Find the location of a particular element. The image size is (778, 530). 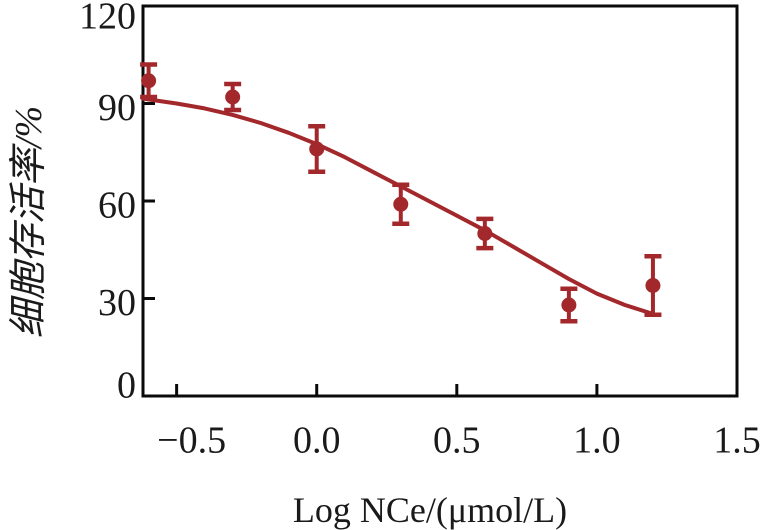

y-tick-label: 120 is located at coordinates (107, 19).